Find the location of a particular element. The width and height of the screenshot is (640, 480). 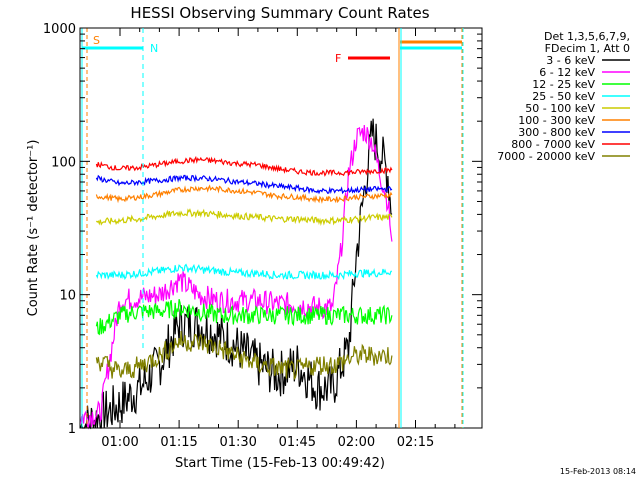

y-tick-label-0: 1 is located at coordinates (72, 429).